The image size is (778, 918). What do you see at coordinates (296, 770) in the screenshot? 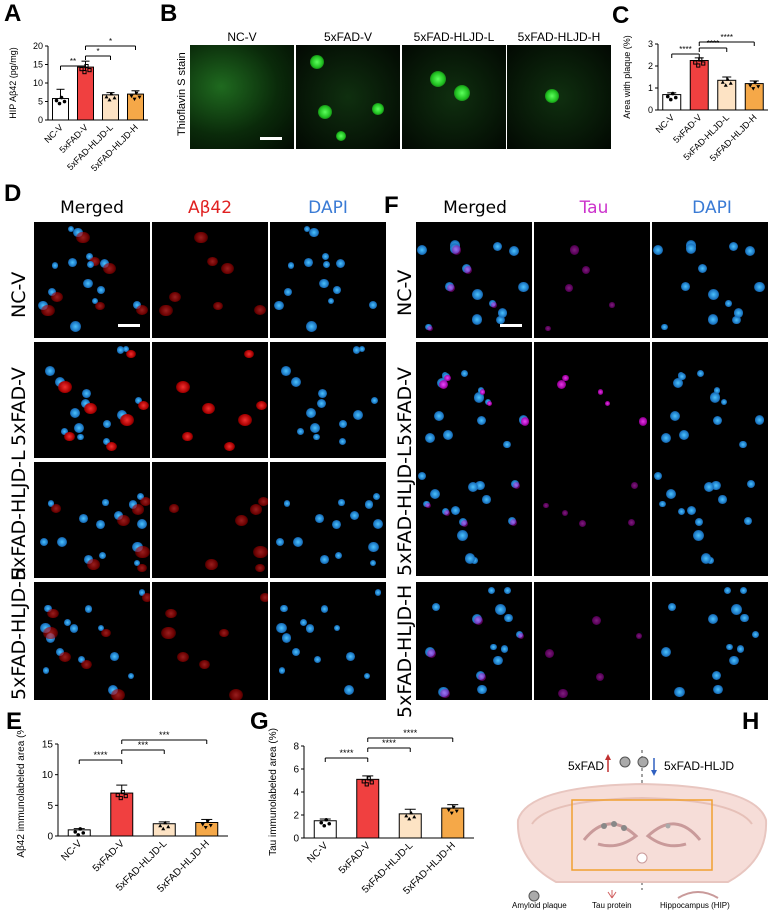
I see `y-tick-label: 6` at bounding box center [296, 770].